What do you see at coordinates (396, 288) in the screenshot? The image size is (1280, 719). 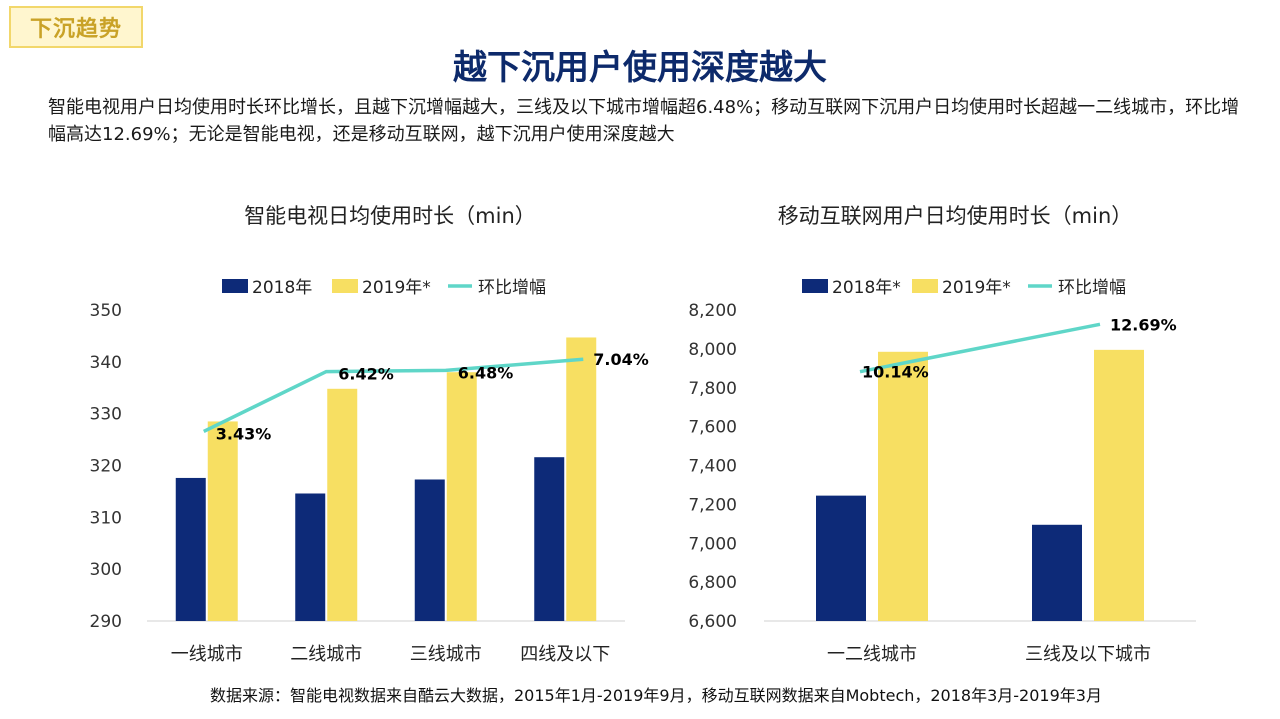 I see `chart1-legend-label: 2019年*` at bounding box center [396, 288].